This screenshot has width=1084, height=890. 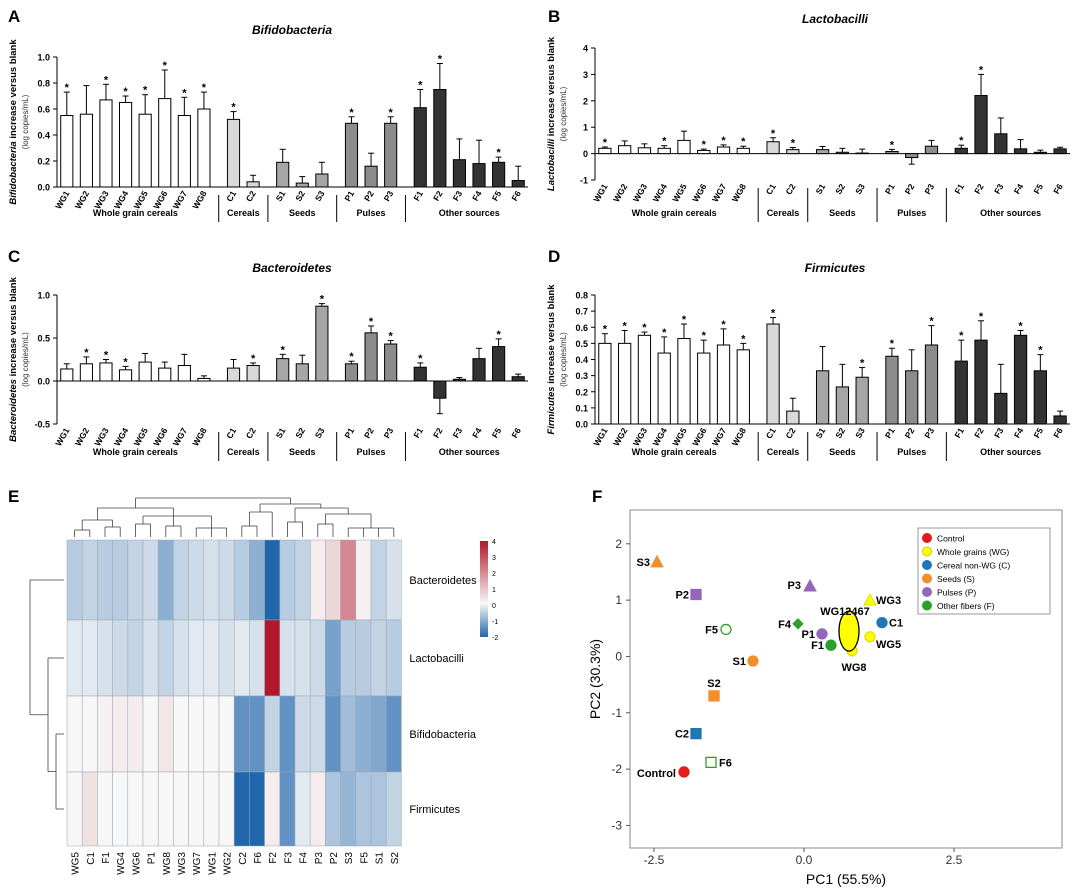 What do you see at coordinates (618, 600) in the screenshot?
I see `y-tick-label: 1` at bounding box center [618, 600].